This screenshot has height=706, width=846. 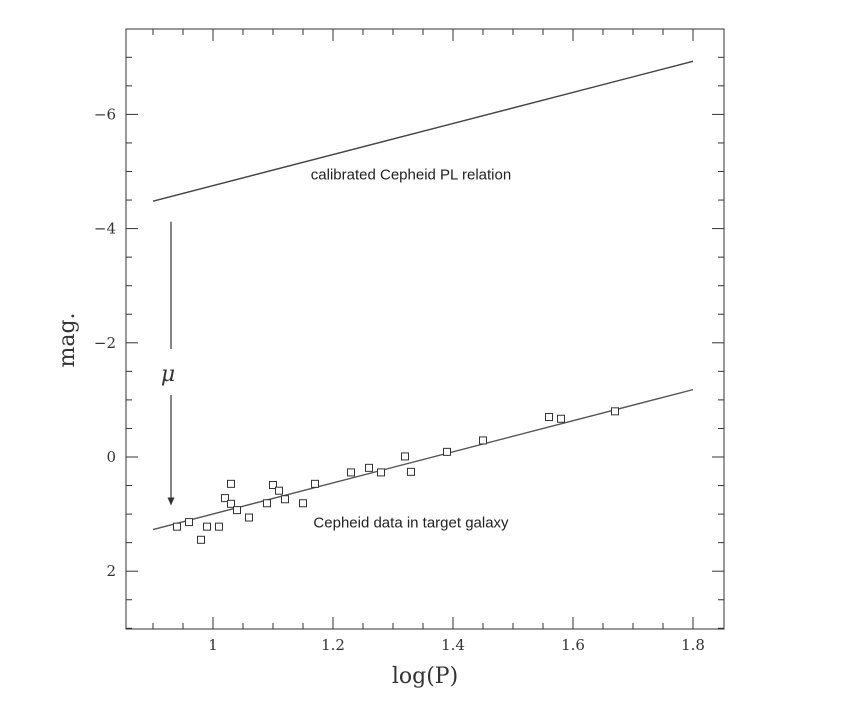 What do you see at coordinates (423, 131) in the screenshot?
I see `calibrated-pl-line` at bounding box center [423, 131].